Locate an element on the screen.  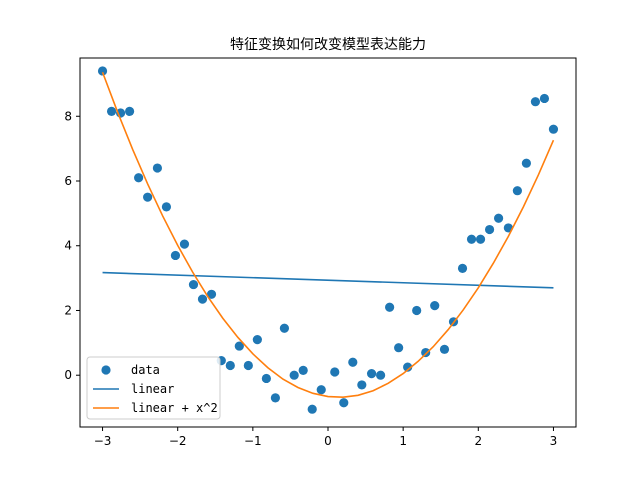
legend-label: linear + x^2 is located at coordinates (174, 408).